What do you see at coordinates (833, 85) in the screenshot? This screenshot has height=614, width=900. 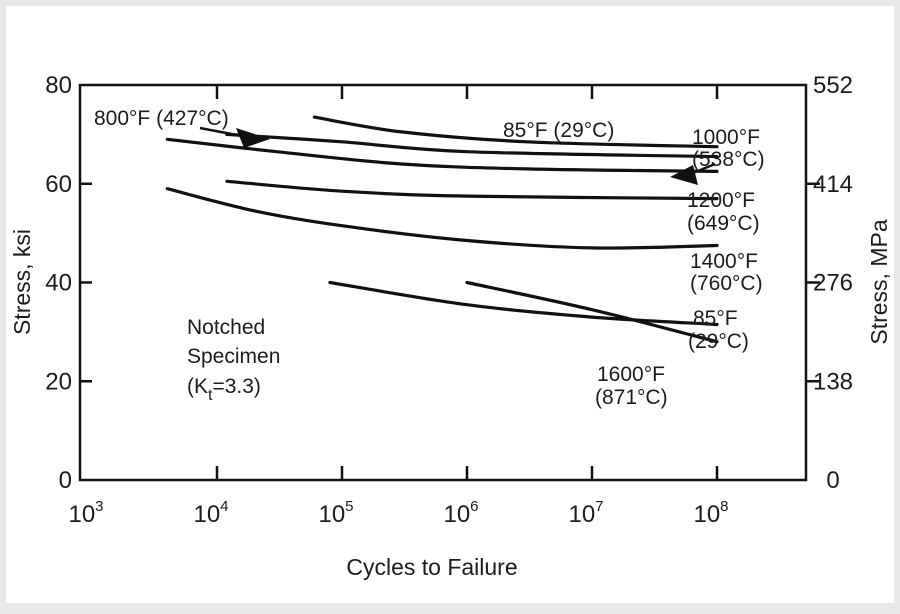 I see `y2-tick-label: 552` at bounding box center [833, 85].